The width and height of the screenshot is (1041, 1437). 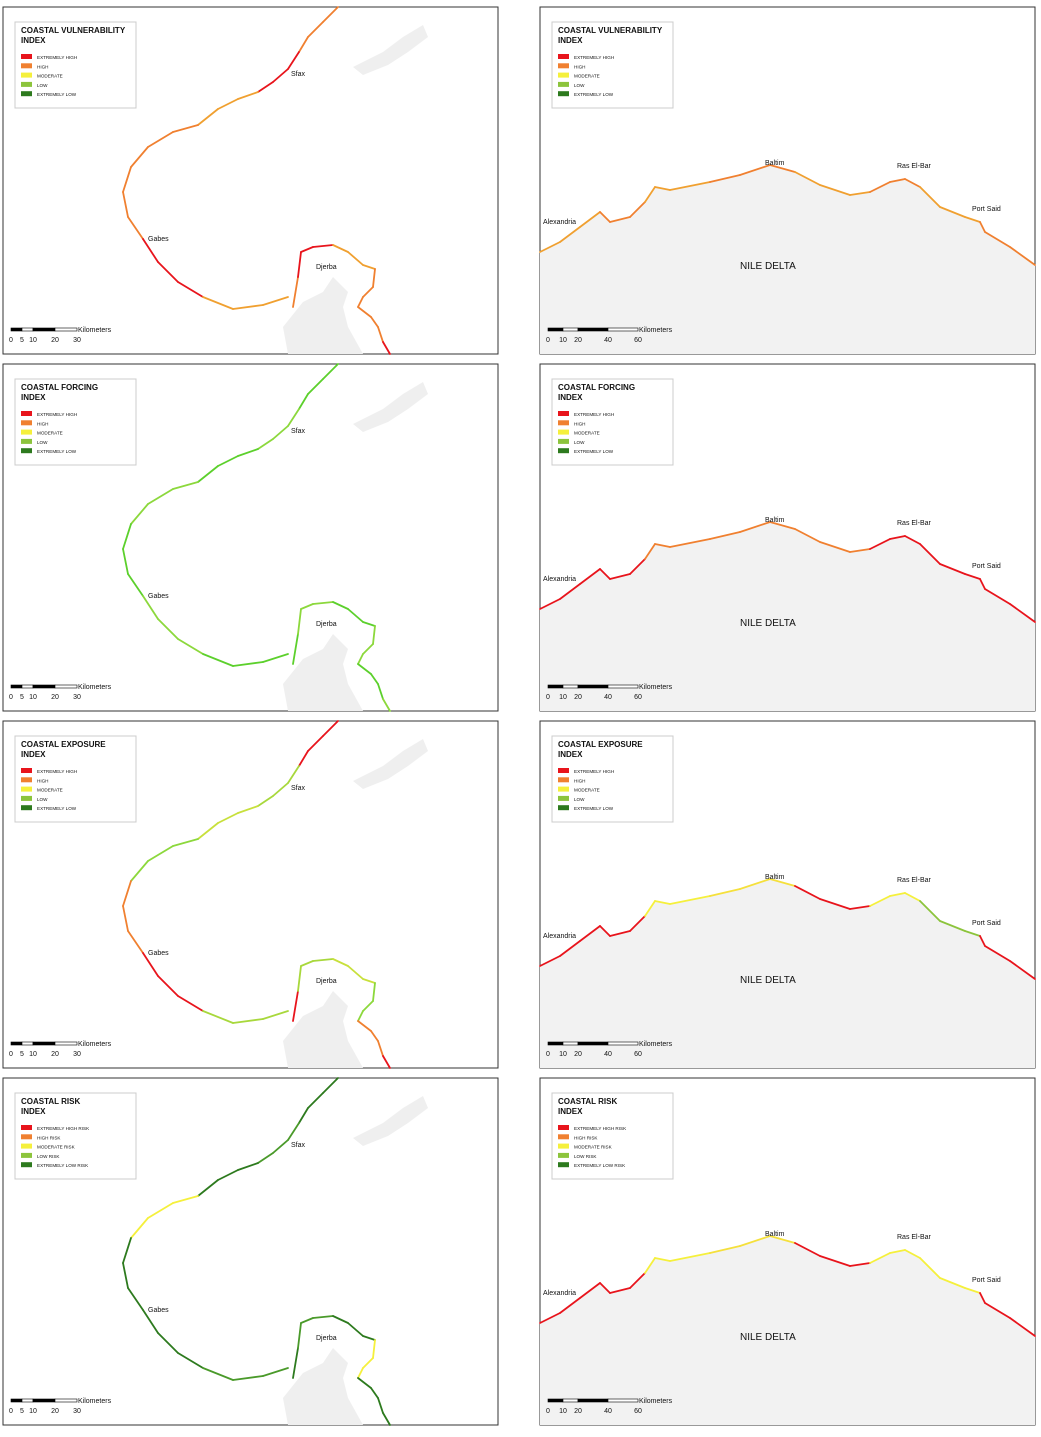 I want to click on scale-tick-label: 0, so click(x=11, y=1054).